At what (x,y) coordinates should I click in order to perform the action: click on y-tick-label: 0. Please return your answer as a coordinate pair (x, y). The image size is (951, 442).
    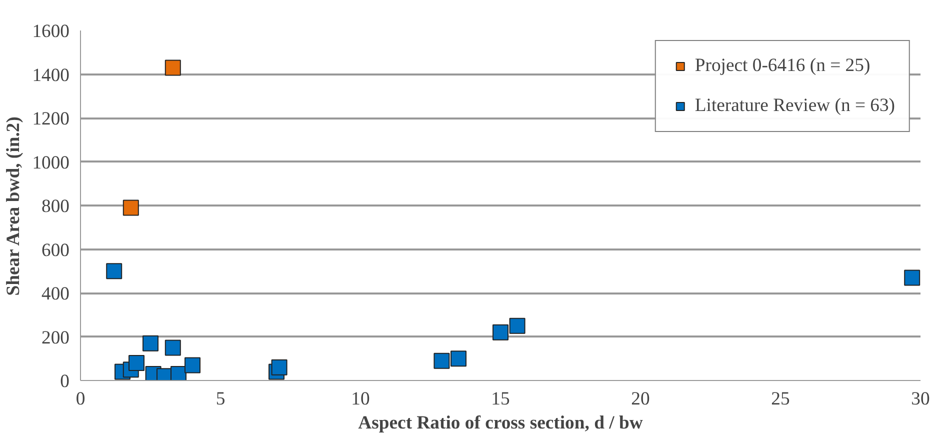
    Looking at the image, I should click on (65, 381).